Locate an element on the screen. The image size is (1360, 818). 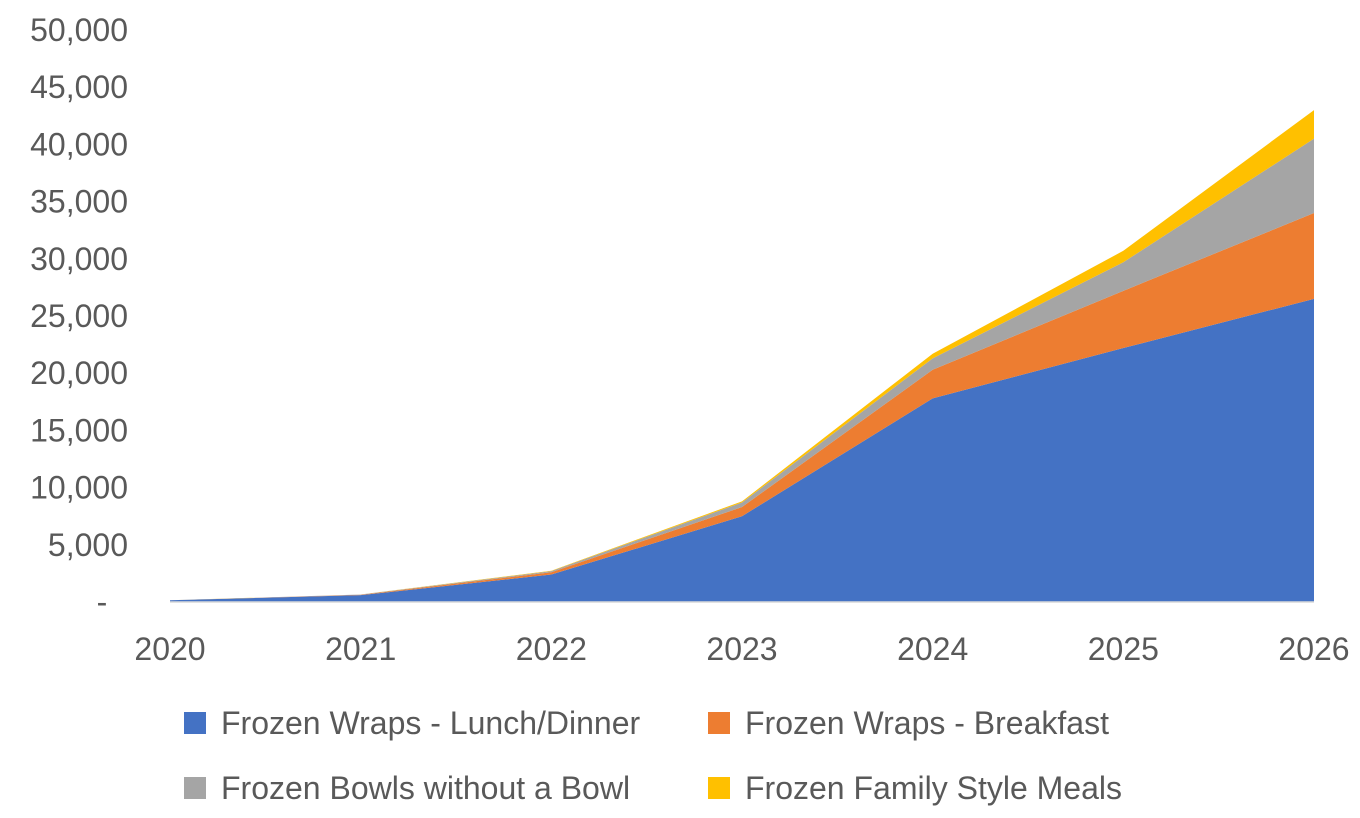
x-tick-label: 2025 is located at coordinates (1123, 649).